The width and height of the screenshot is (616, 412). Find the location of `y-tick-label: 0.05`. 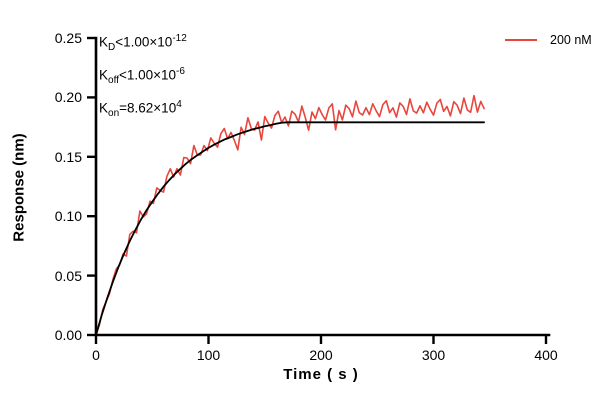

y-tick-label: 0.05 is located at coordinates (68, 275).